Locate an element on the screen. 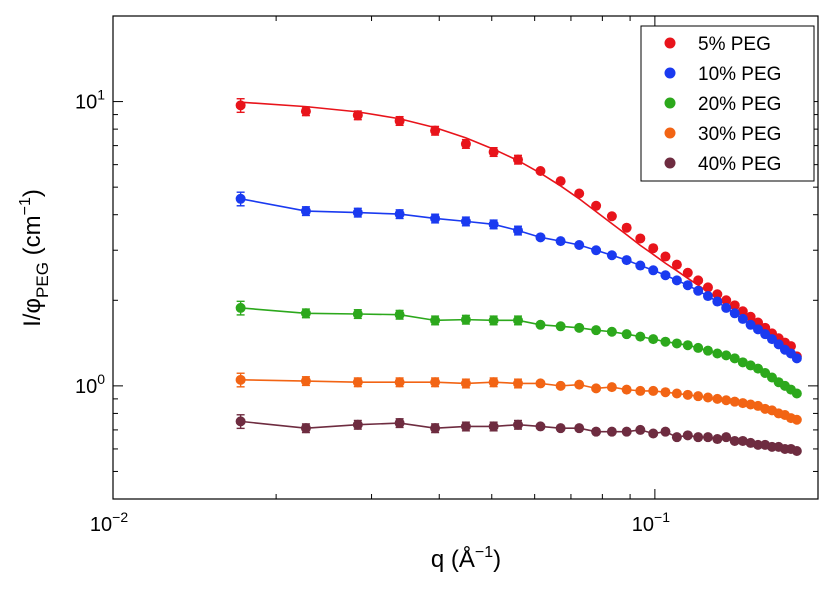 This screenshot has width=830, height=613. x-axis-label: q (Å−1) is located at coordinates (466, 558).